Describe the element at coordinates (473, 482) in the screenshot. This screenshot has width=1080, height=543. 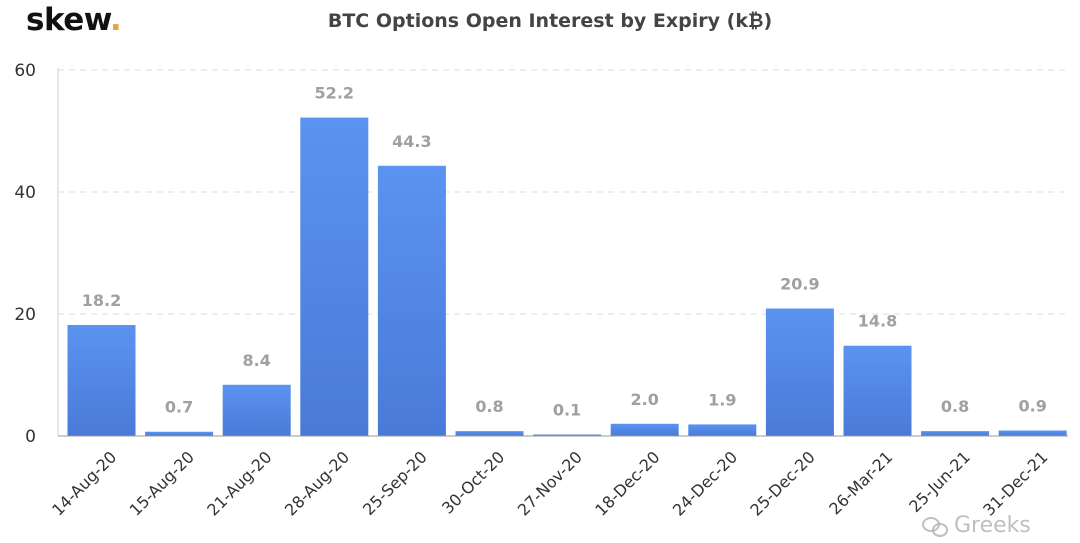
I see `x-tick-label: 30-Oct-20` at that location.